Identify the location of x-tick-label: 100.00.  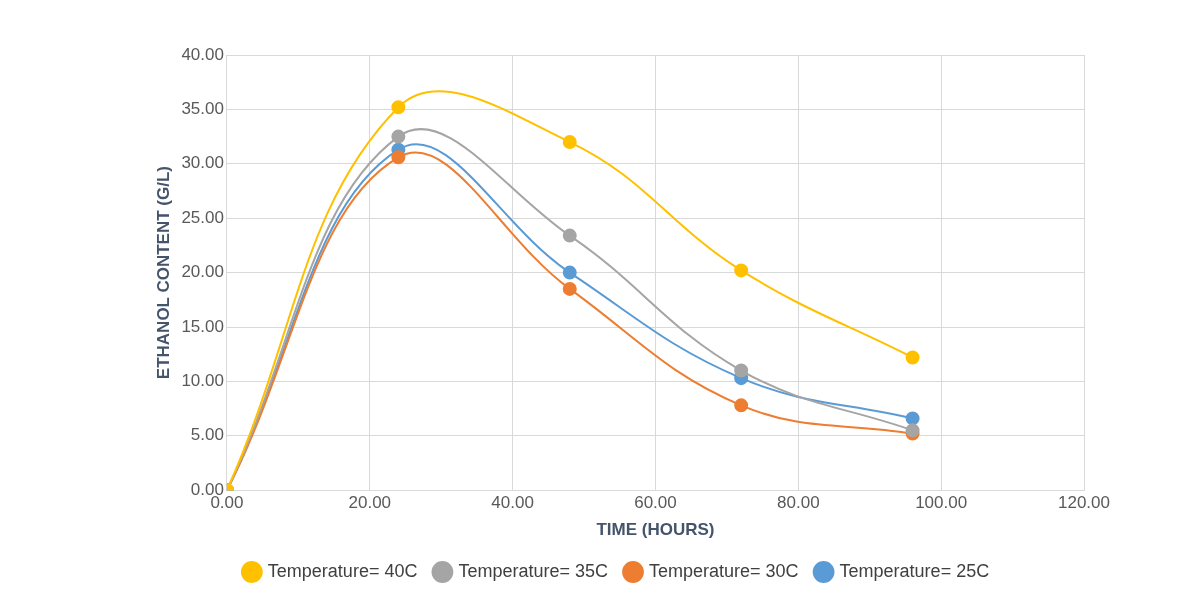
(941, 503).